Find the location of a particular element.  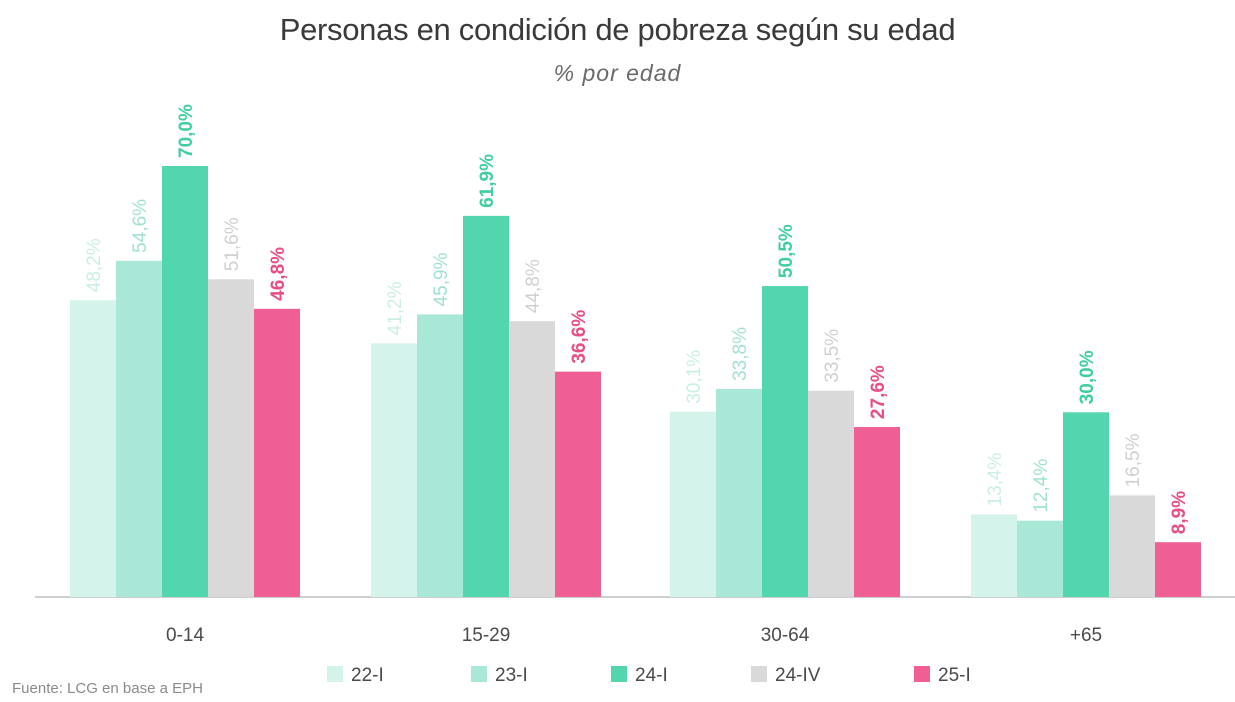

data-label-22-I-30-64: 30,1% is located at coordinates (694, 377).